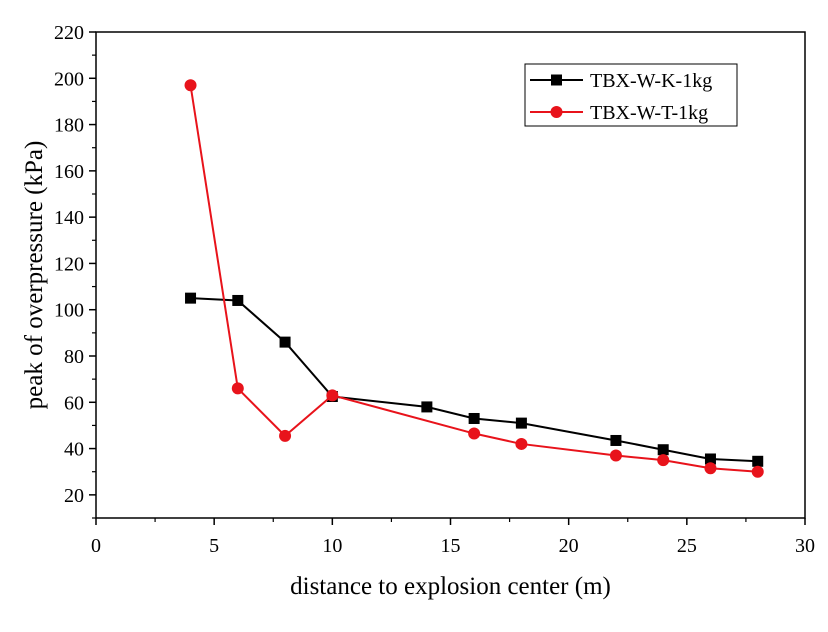 This screenshot has width=828, height=632. What do you see at coordinates (34, 275) in the screenshot?
I see `y-axis-title: peak of overpressure (kPa)` at bounding box center [34, 275].